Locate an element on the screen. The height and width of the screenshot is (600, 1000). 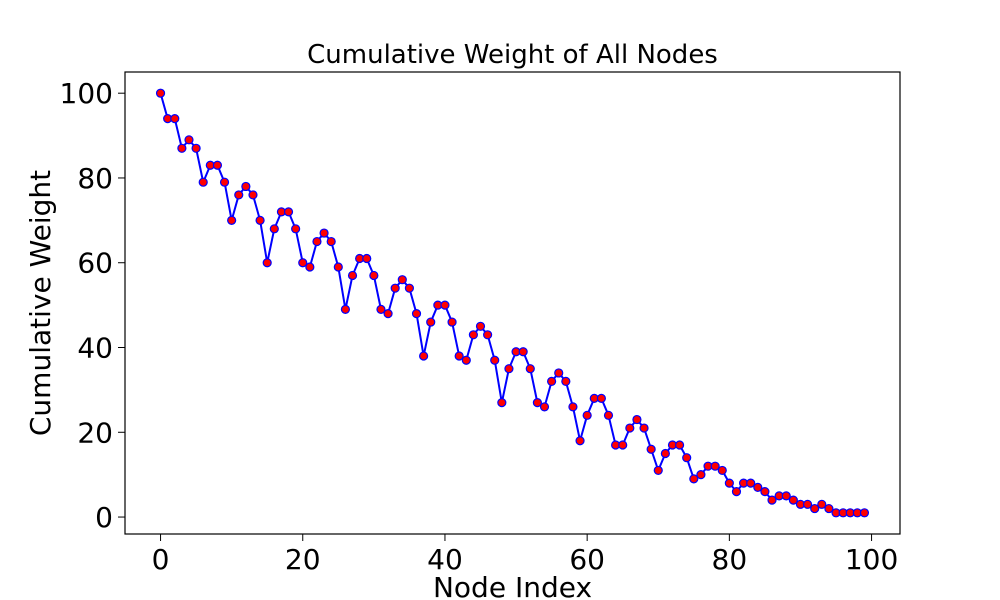
y-axis: 0 20 40 60 80 100 is located at coordinates (92, 305).